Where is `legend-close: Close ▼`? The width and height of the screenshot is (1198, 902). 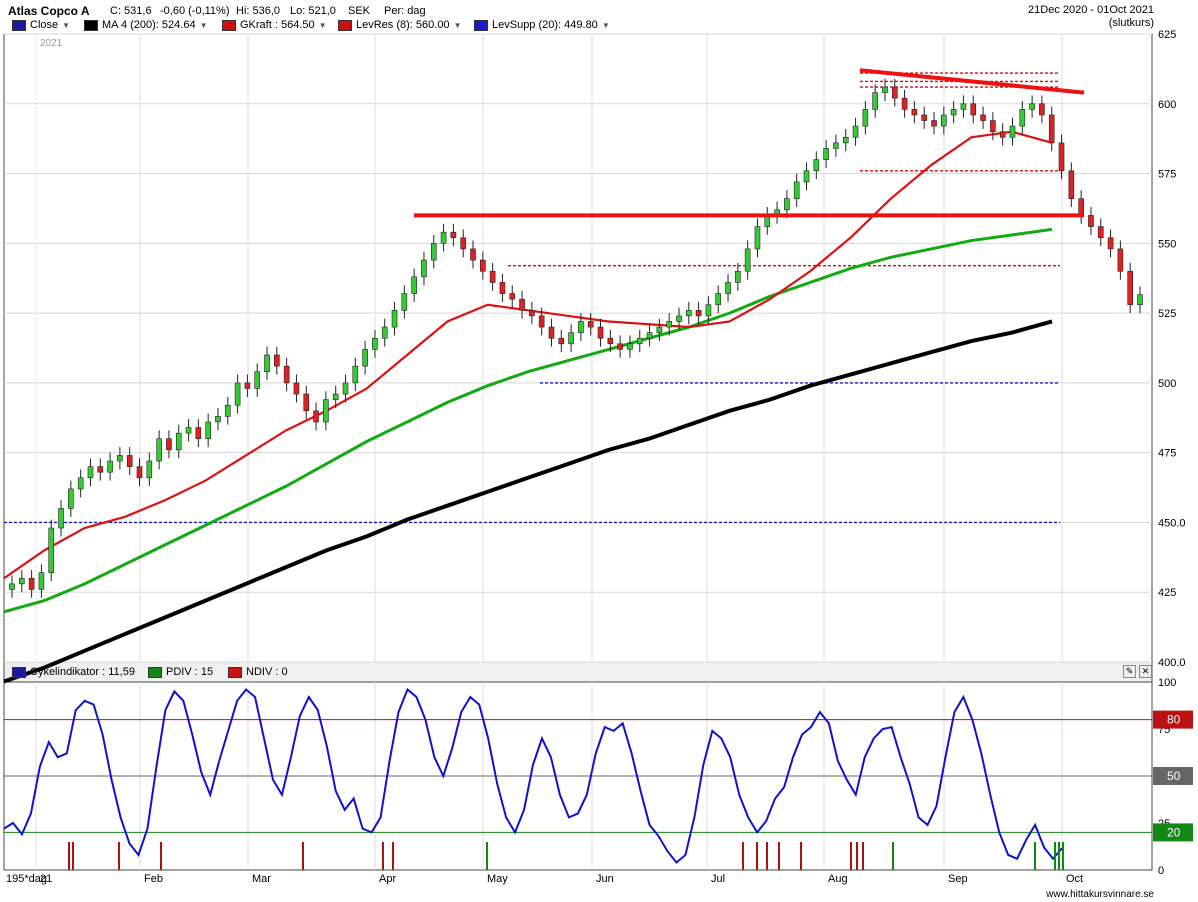 legend-close: Close ▼ is located at coordinates (41, 25).